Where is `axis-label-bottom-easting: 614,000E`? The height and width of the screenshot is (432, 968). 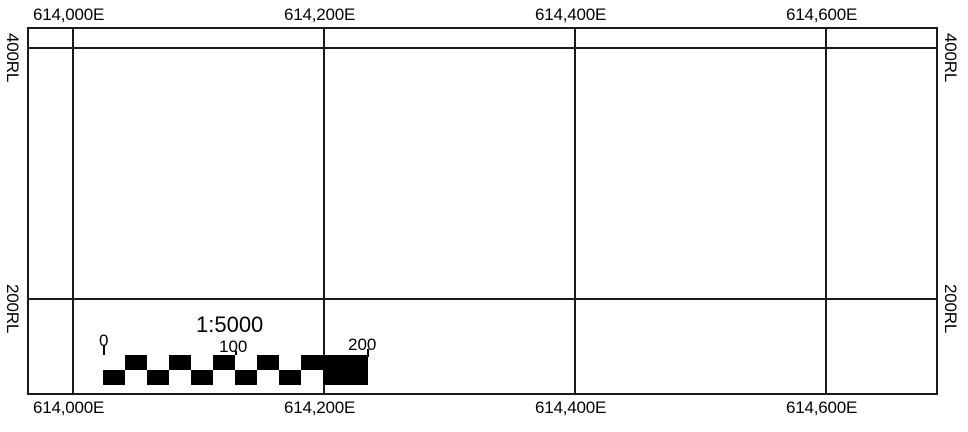
axis-label-bottom-easting: 614,000E is located at coordinates (69, 407).